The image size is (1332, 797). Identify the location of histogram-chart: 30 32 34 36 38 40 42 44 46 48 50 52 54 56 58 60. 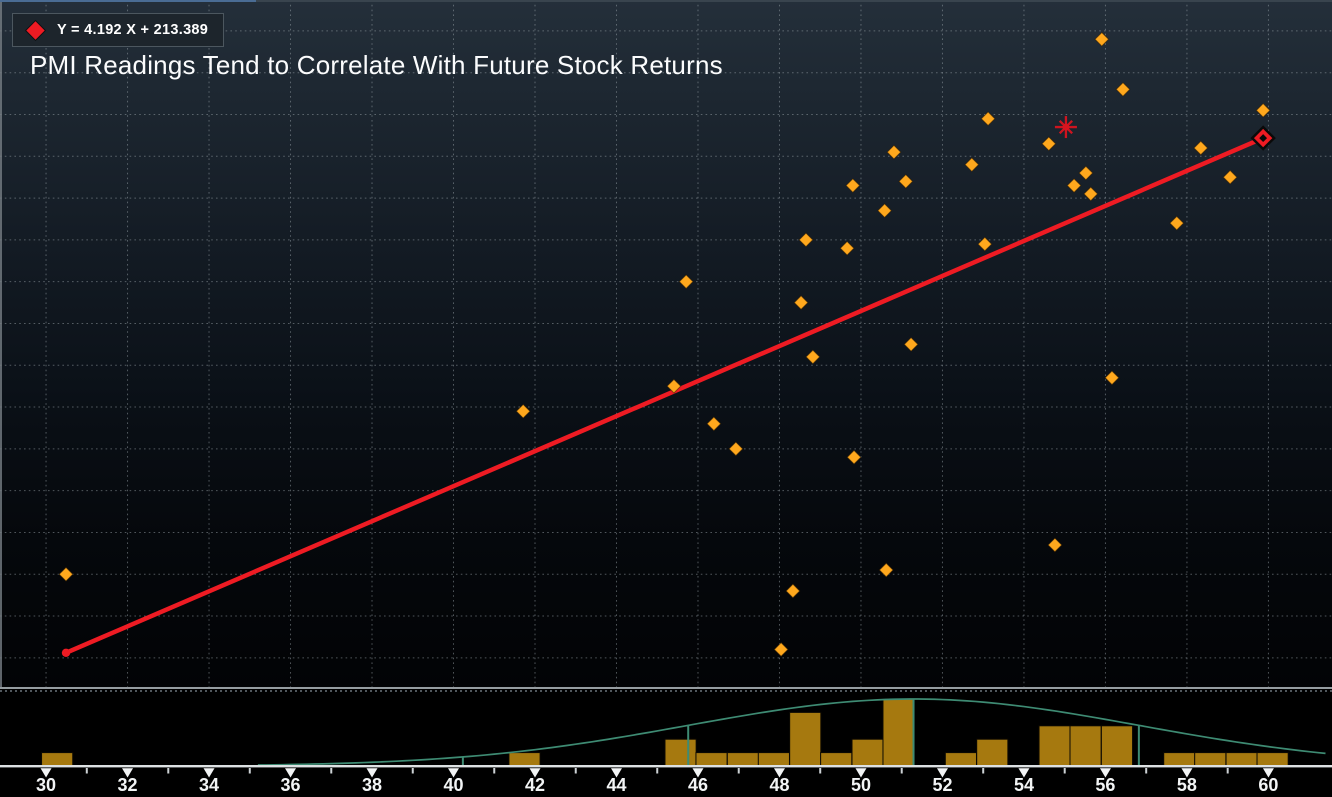
(666, 742).